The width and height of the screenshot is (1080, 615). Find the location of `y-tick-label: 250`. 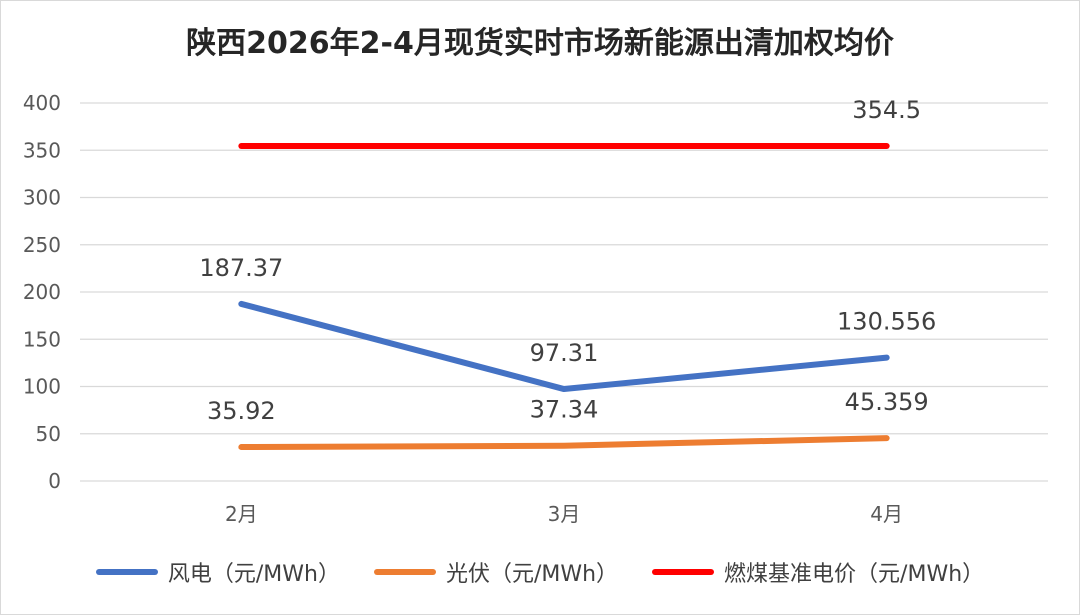

y-tick-label: 250 is located at coordinates (42, 245).